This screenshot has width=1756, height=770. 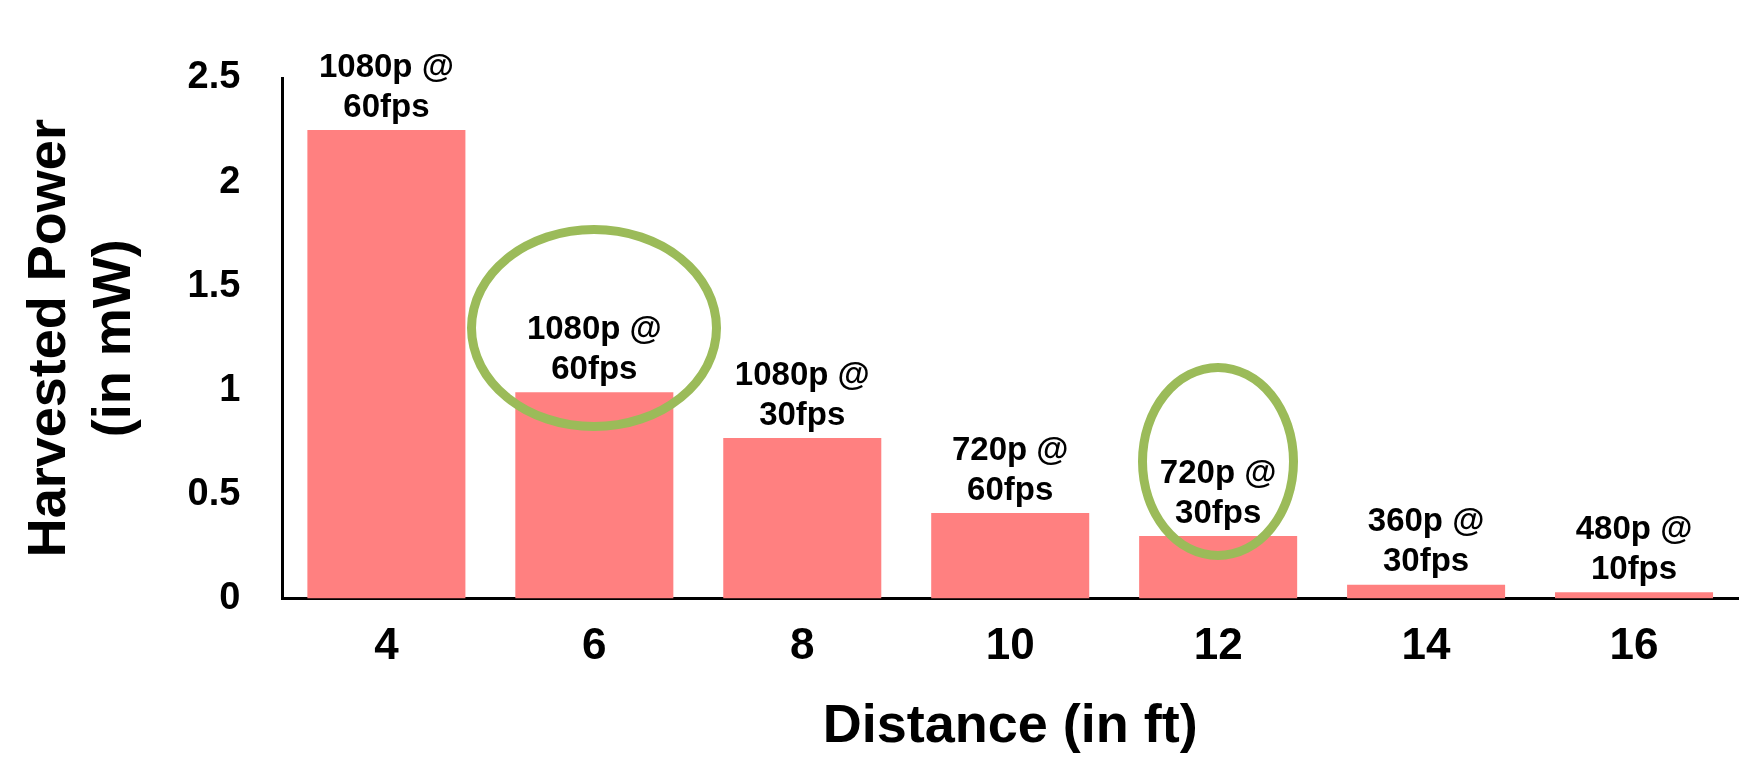 I want to click on x-tick-label: 12, so click(x=1218, y=643).